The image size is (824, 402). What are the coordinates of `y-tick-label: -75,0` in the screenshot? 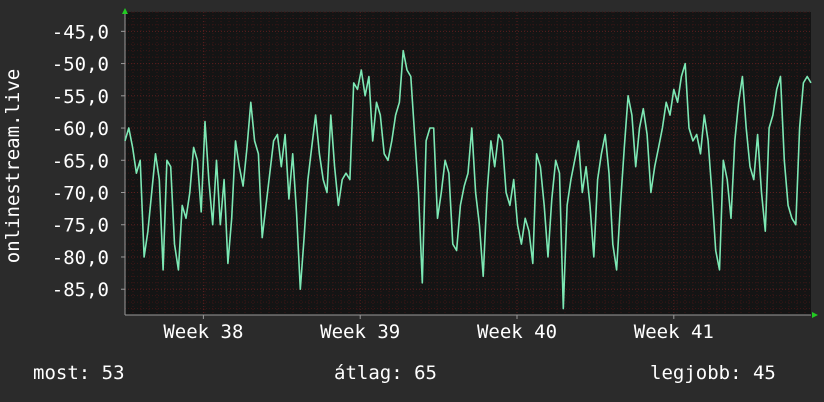 It's located at (80, 226).